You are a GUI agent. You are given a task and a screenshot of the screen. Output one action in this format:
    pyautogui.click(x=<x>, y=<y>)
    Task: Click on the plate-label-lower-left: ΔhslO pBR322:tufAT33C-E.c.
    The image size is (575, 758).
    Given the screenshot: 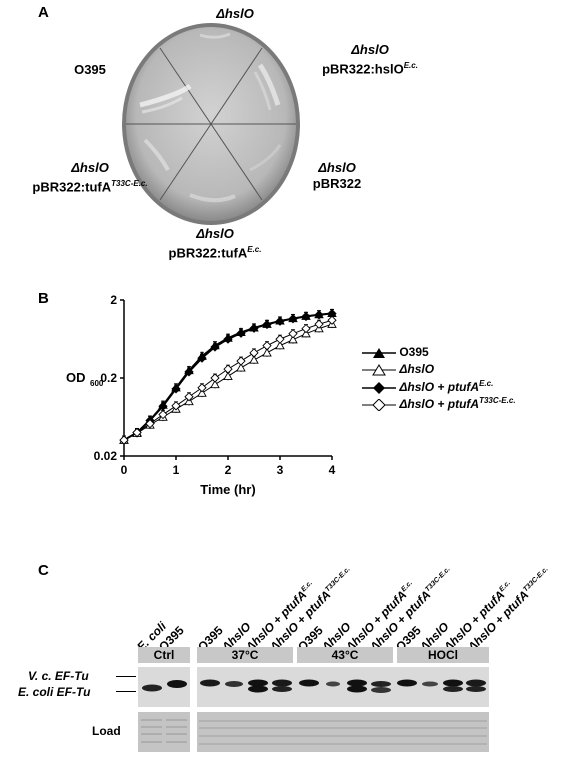 What is the action you would take?
    pyautogui.click(x=90, y=177)
    